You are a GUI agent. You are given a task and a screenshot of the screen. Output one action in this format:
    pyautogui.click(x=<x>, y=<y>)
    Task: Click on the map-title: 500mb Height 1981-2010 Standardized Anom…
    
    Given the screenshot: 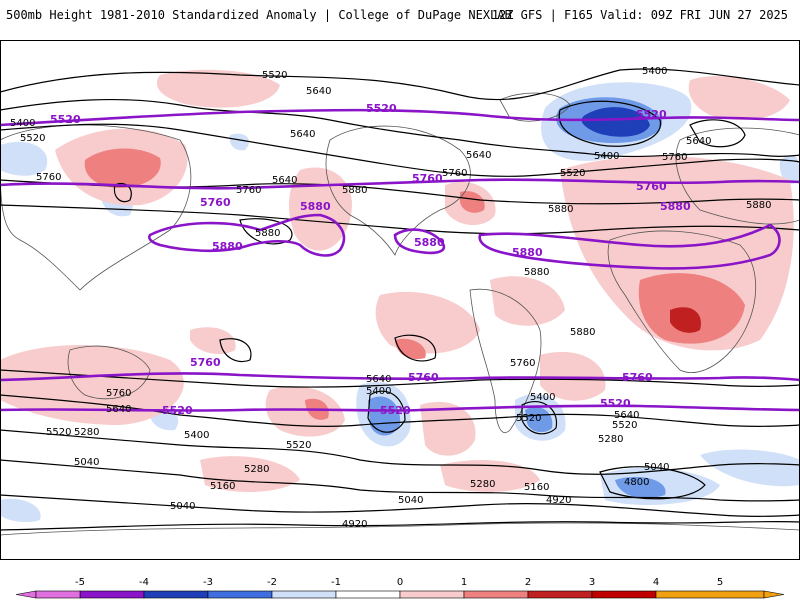 What is the action you would take?
    pyautogui.click(x=259, y=15)
    